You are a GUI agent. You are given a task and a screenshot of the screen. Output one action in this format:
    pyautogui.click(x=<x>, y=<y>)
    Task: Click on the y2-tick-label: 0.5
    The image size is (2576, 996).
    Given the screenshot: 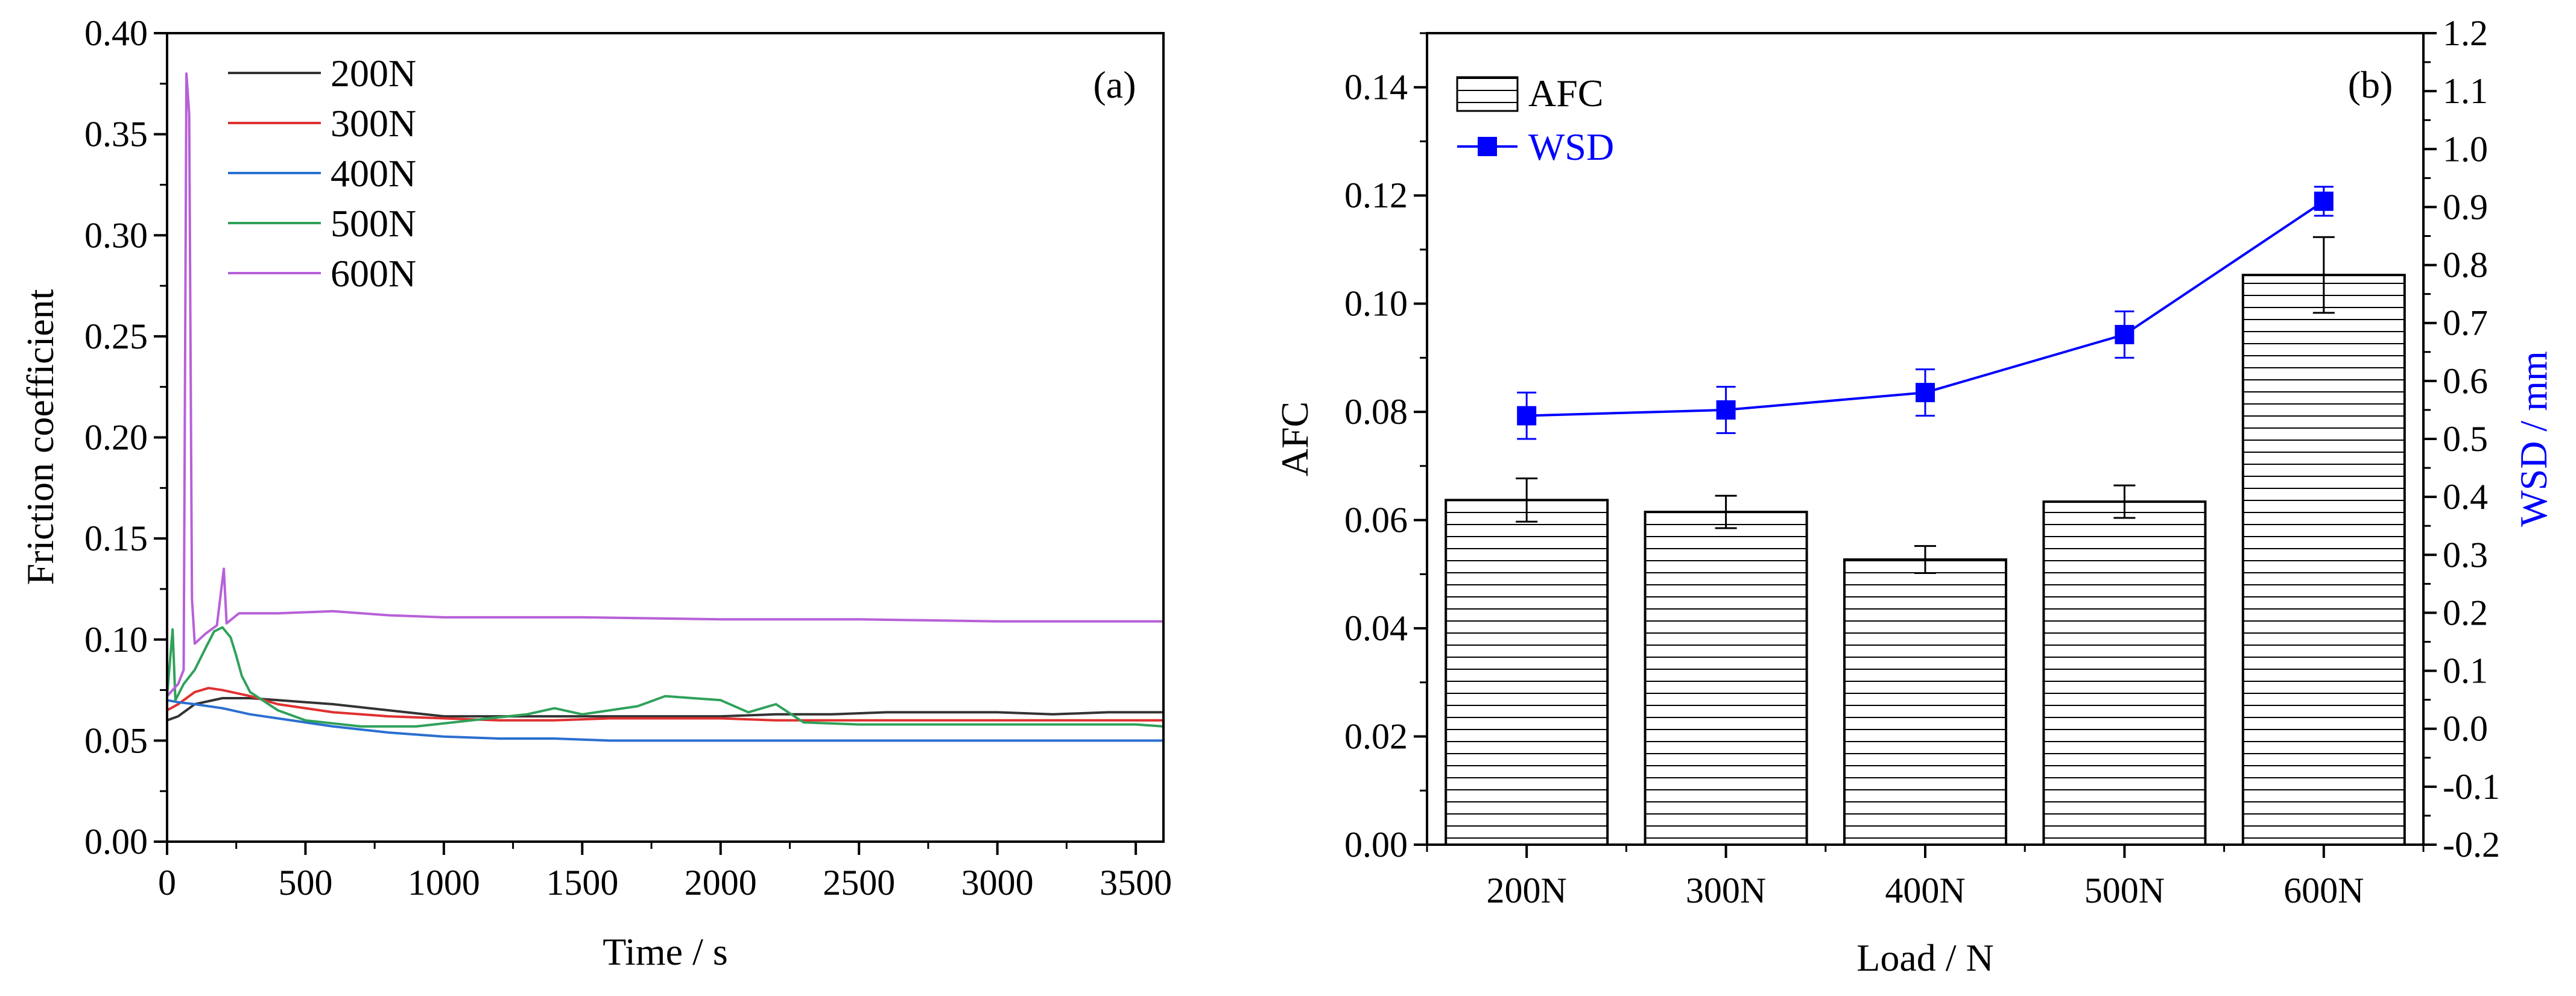 What is the action you would take?
    pyautogui.click(x=2465, y=439)
    